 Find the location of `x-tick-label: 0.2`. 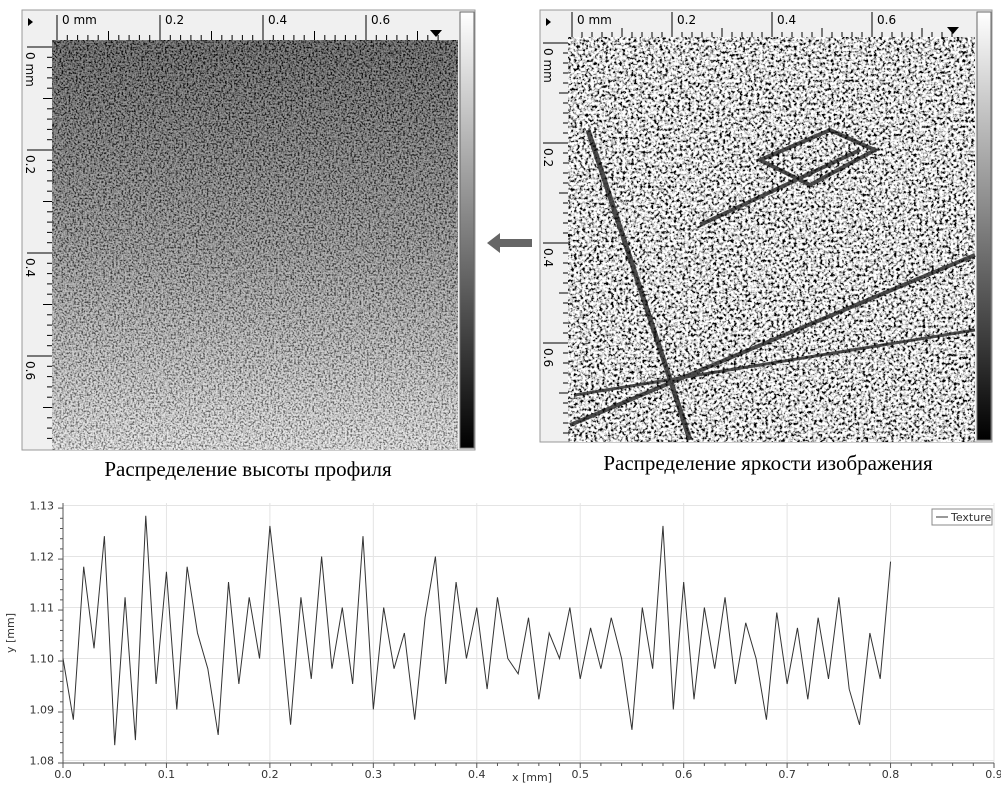

x-tick-label: 0.2 is located at coordinates (270, 774).